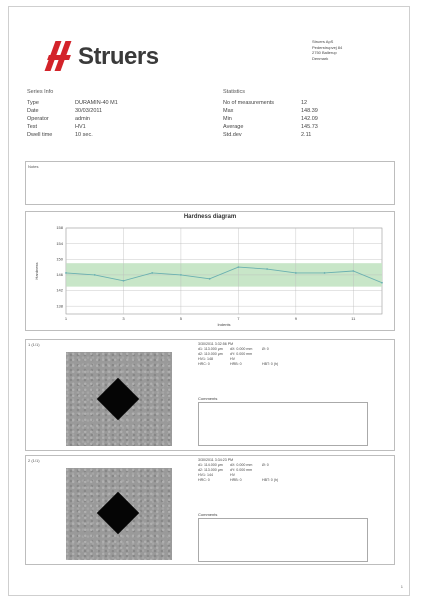 The height and width of the screenshot is (601, 422). Describe the element at coordinates (246, 359) in the screenshot. I see `measurement-row: HV1: 148 HV` at that location.